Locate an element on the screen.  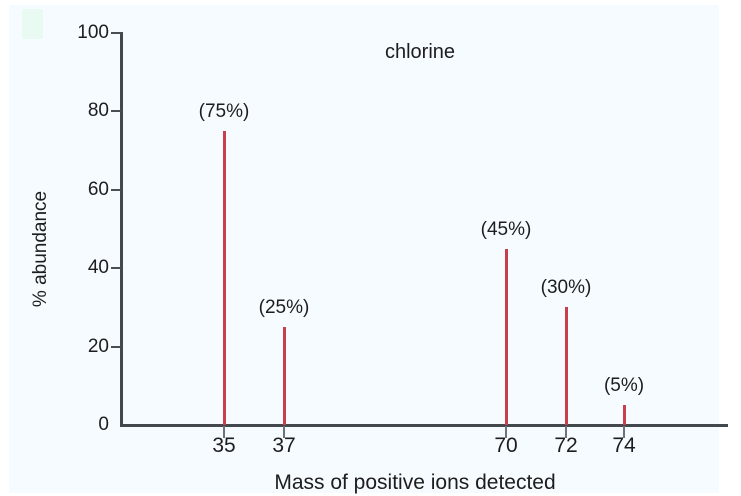
peak-abundance-label-72: (30%) is located at coordinates (566, 288).